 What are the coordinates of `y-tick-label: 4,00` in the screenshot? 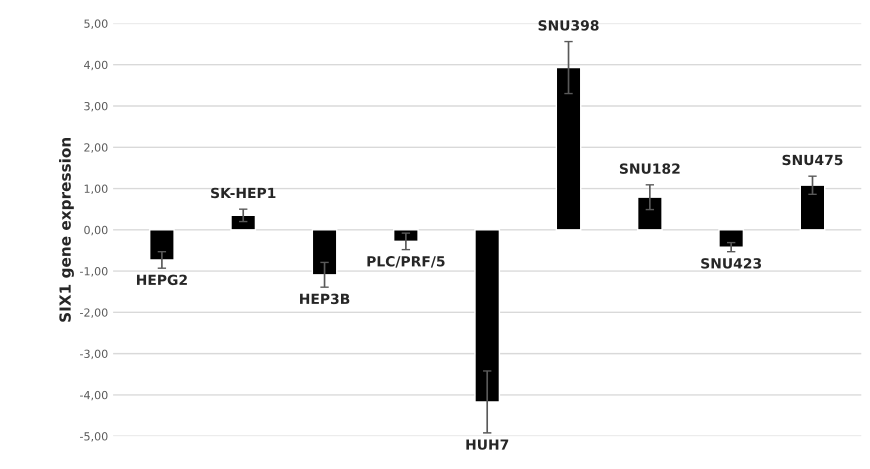 It's located at (96, 65).